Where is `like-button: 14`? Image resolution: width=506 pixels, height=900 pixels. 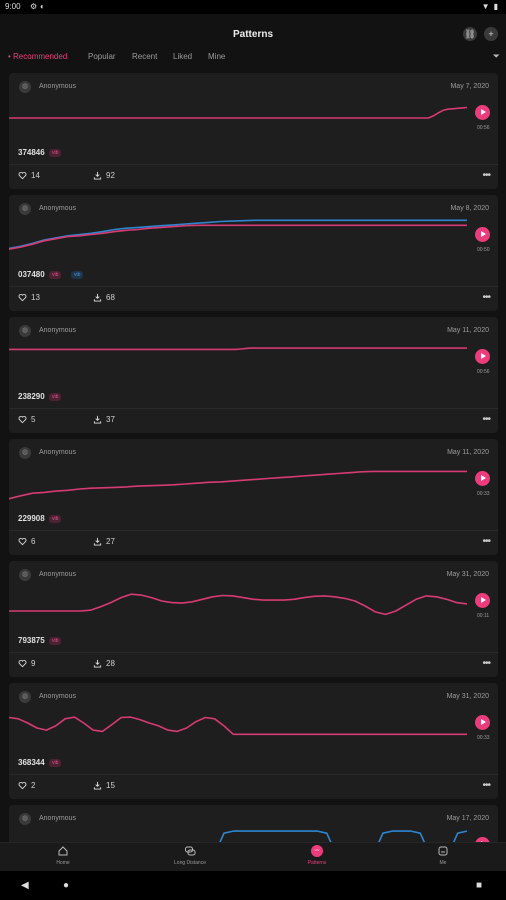
like-button: 14 is located at coordinates (29, 175).